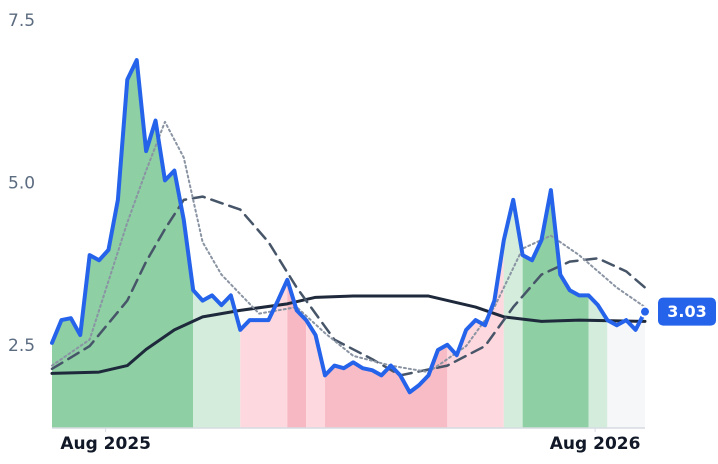  I want to click on y-tick-label: 7.5, so click(21, 21).